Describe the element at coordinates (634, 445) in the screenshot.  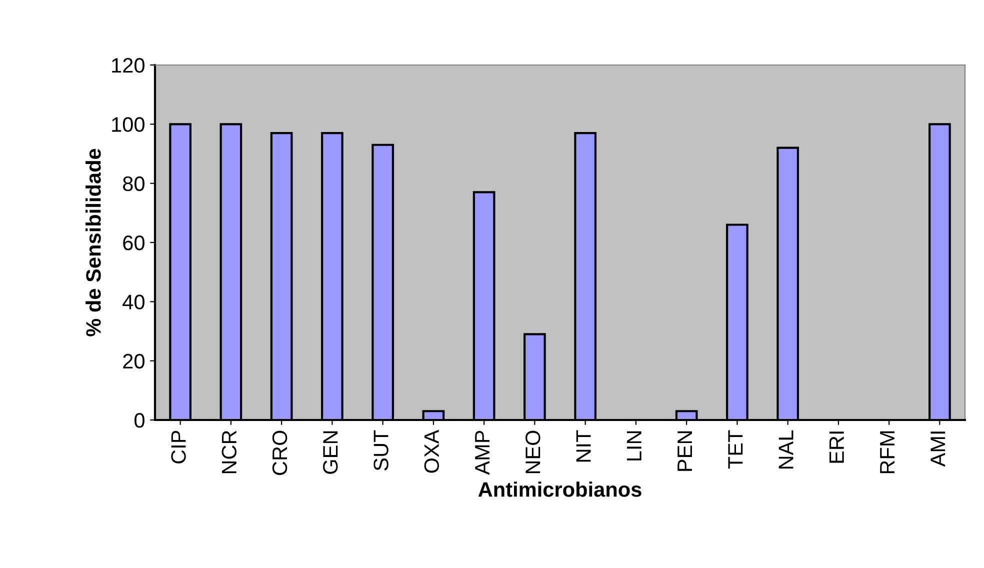
I see `x-tick-label: LIN` at that location.